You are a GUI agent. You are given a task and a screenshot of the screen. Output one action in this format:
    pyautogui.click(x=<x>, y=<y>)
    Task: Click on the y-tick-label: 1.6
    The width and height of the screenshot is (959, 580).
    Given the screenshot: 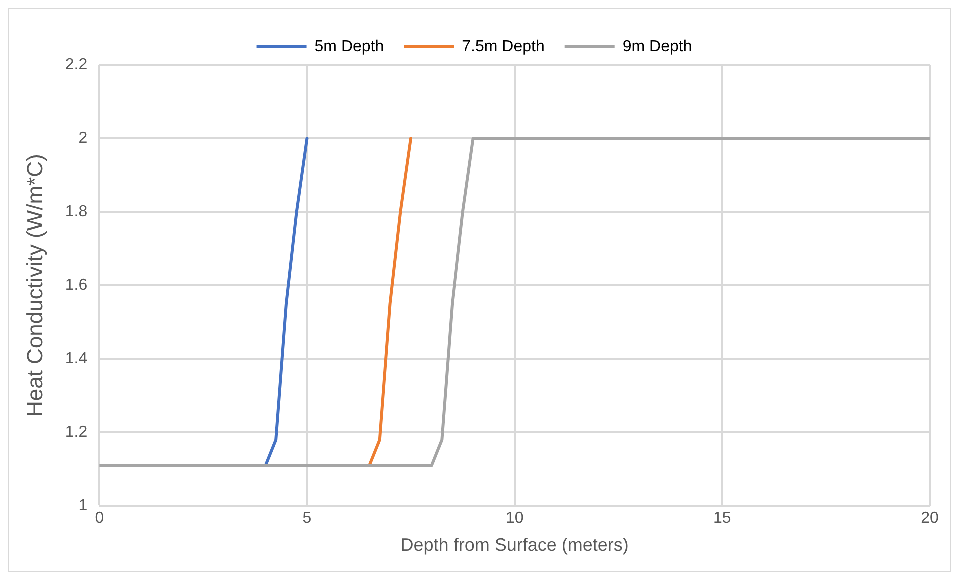 What is the action you would take?
    pyautogui.click(x=76, y=285)
    